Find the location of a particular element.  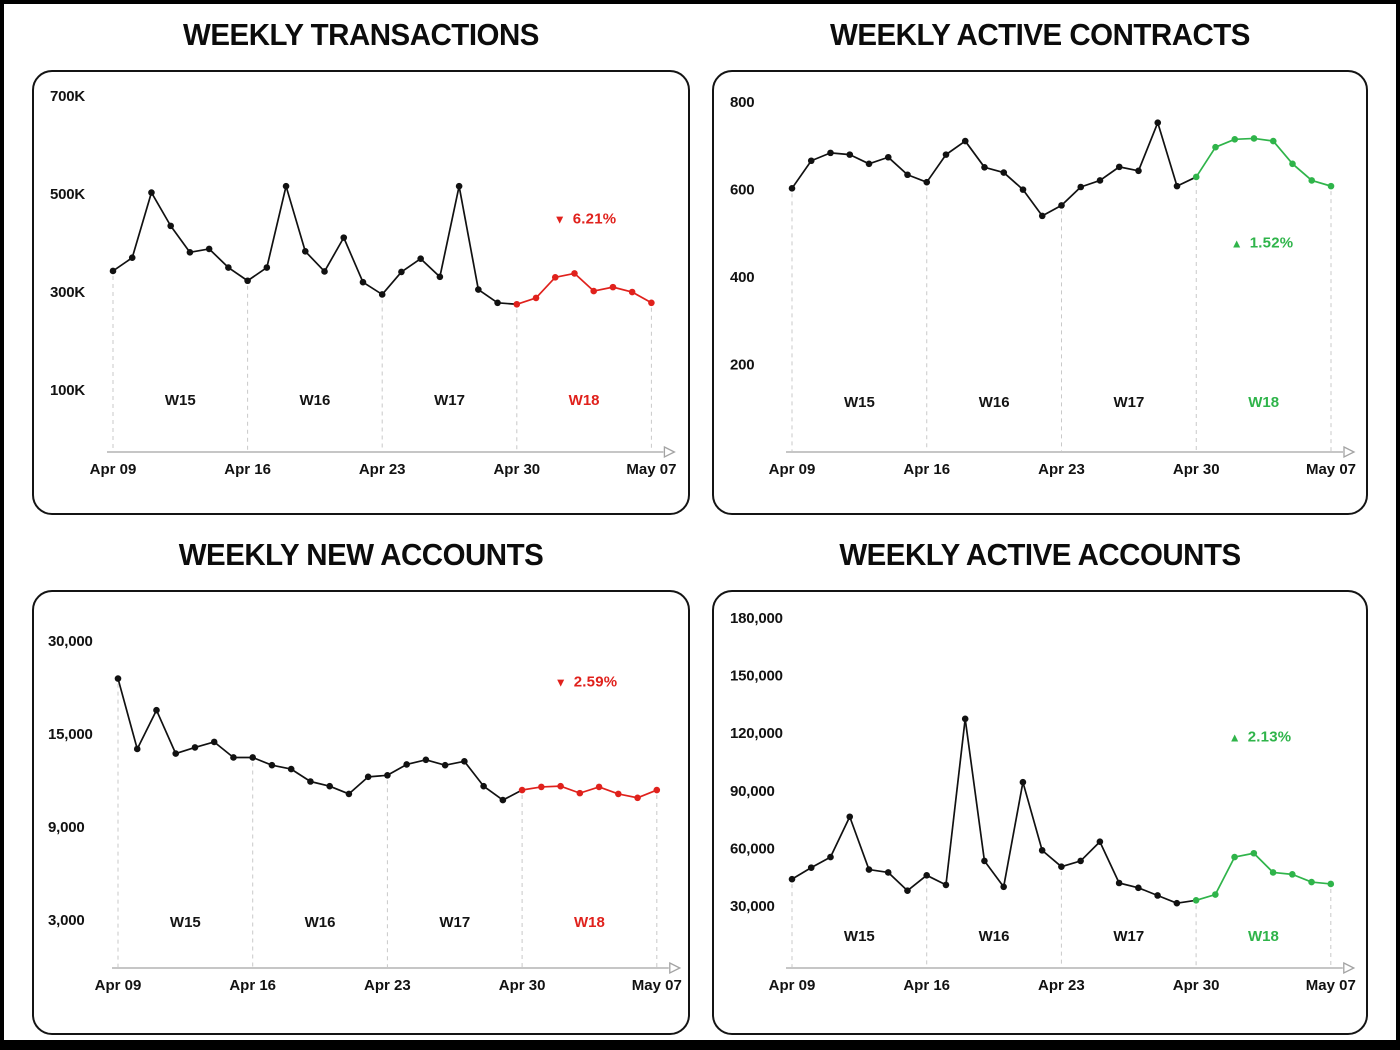

chart-title-weekly-new-accounts: WEEKLY NEW ACCOUNTS is located at coordinates (361, 554).